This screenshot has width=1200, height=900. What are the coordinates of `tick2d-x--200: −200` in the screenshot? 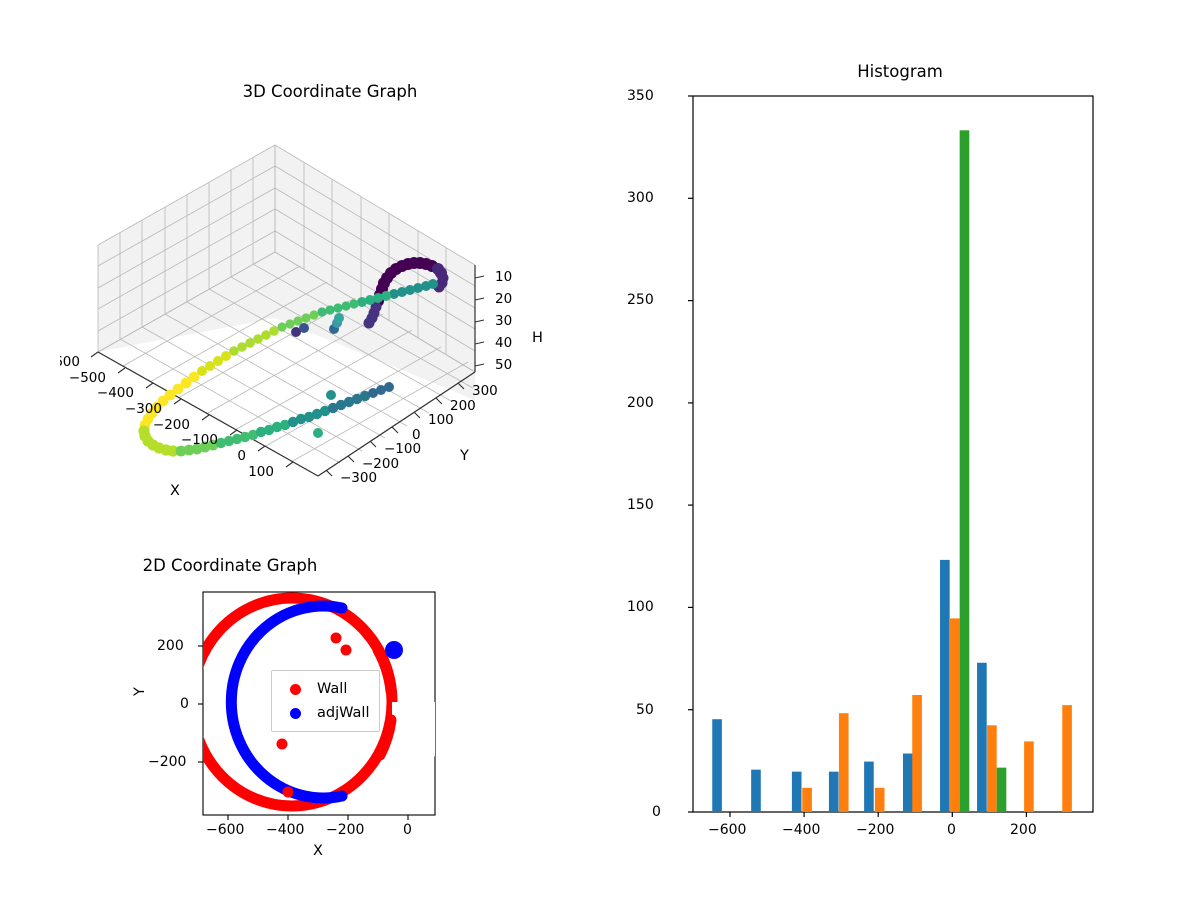 It's located at (345, 830).